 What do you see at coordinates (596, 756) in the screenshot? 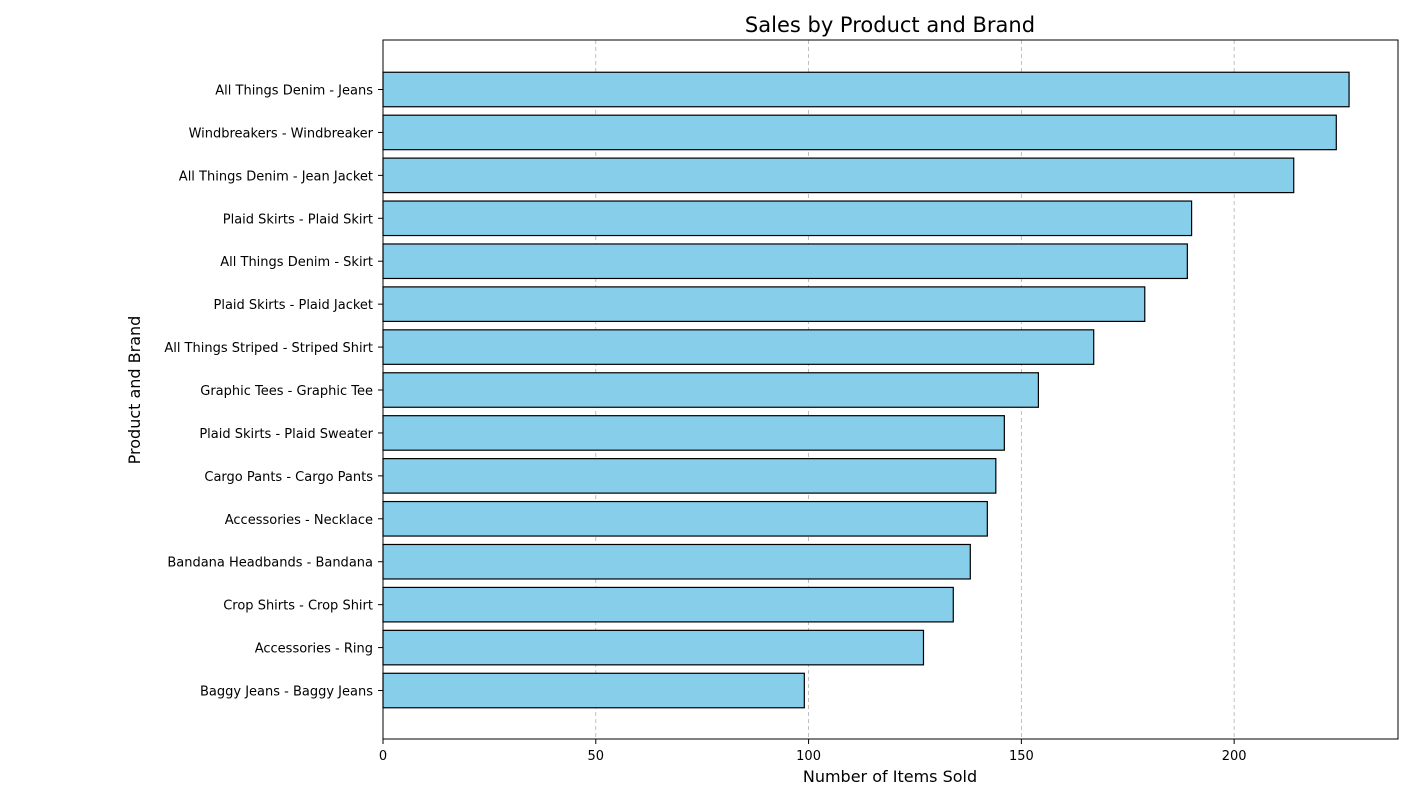
I see `x-tick-label: 50` at bounding box center [596, 756].